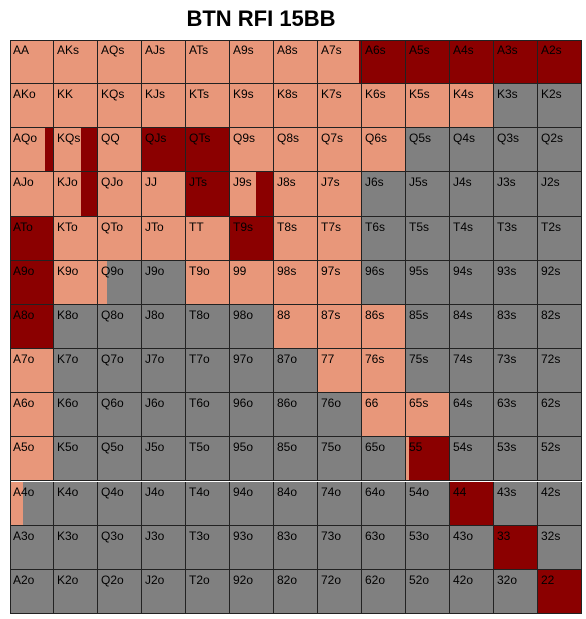  I want to click on hand-label: QJo, so click(112, 182).